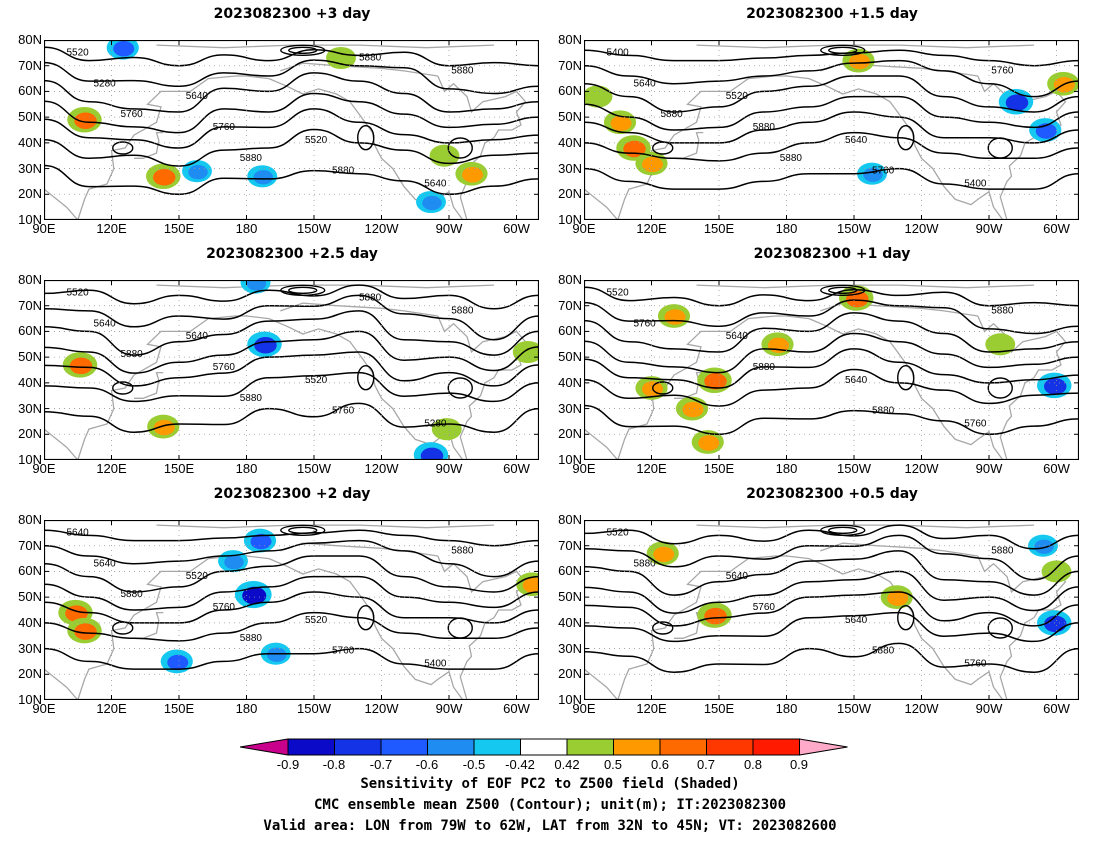  Describe the element at coordinates (30, 194) in the screenshot. I see `lat-label: 20N` at that location.